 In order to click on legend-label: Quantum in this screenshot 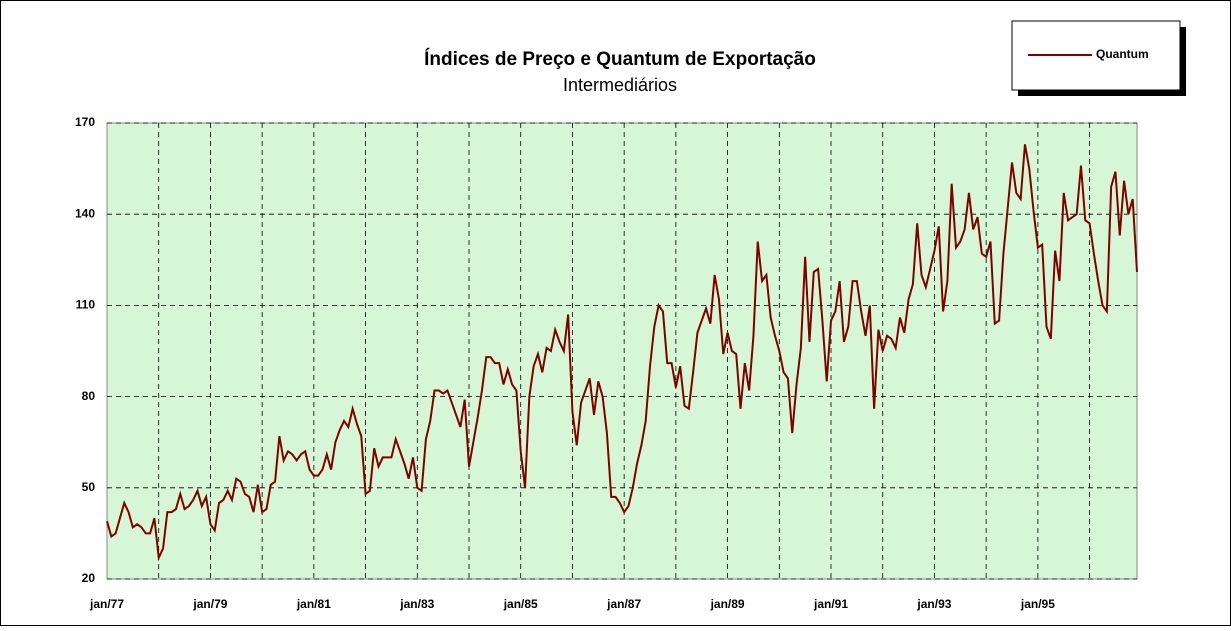, I will do `click(1122, 54)`.